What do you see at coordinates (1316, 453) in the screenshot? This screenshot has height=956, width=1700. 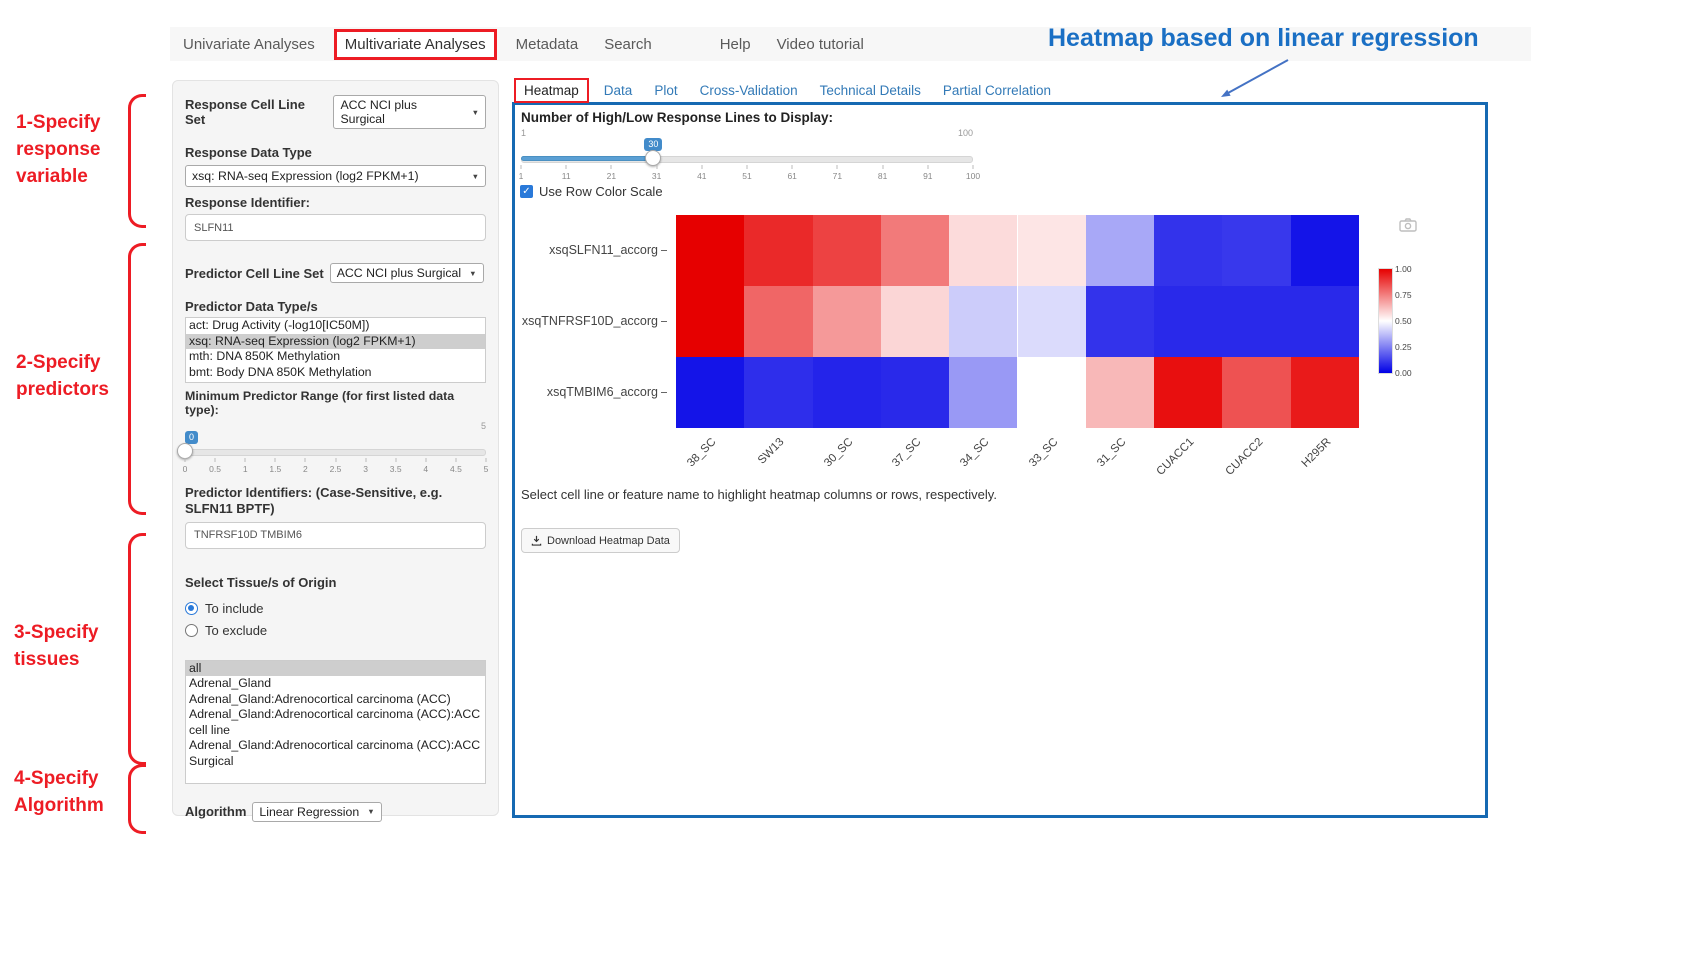 I see `heatmap-column-label: H295R` at bounding box center [1316, 453].